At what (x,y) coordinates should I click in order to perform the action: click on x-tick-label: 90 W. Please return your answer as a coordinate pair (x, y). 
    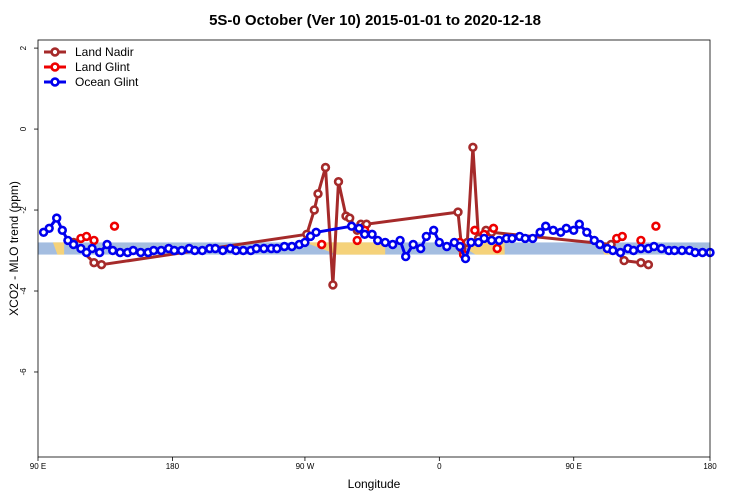
    Looking at the image, I should click on (305, 466).